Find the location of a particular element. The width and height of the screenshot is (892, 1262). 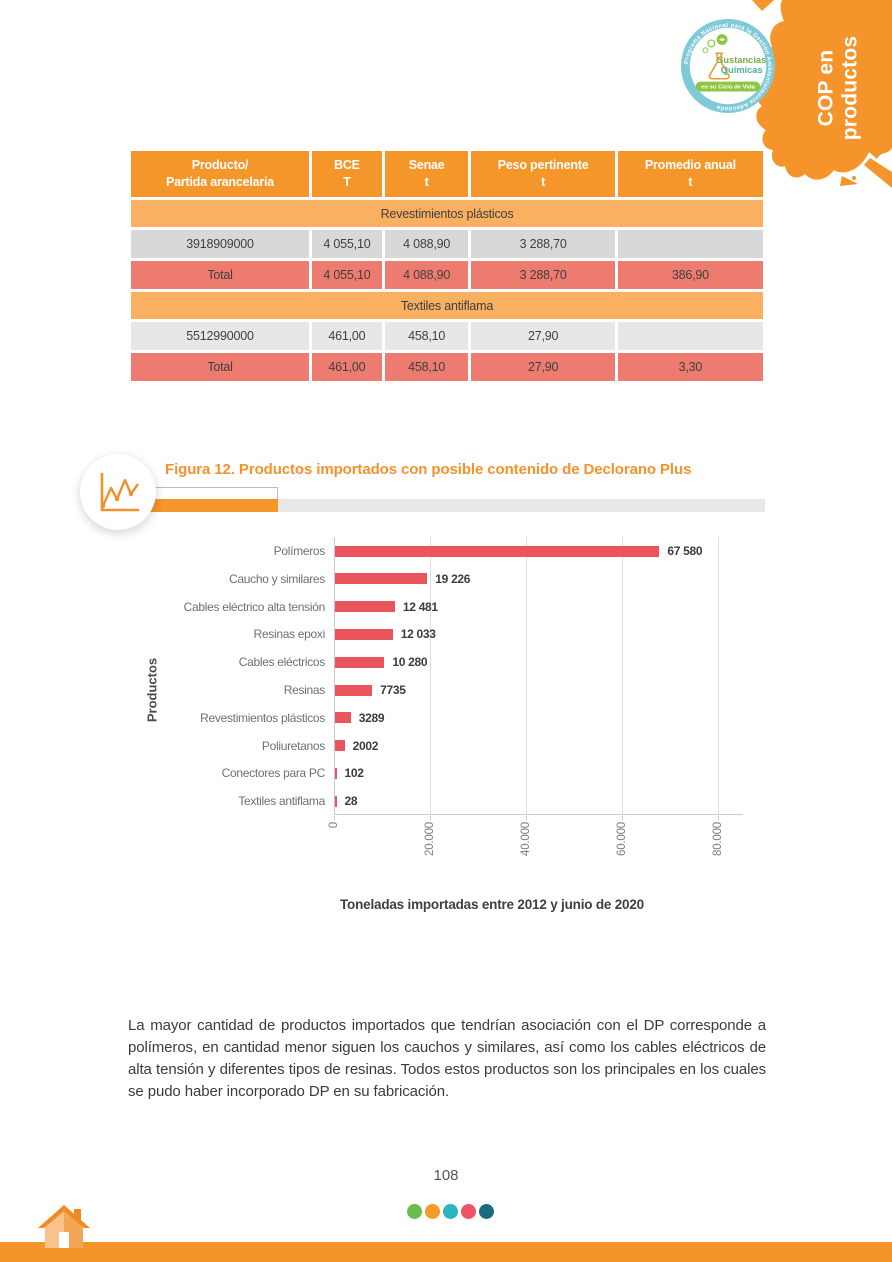

category-label: Cables eléctricos is located at coordinates (282, 662).